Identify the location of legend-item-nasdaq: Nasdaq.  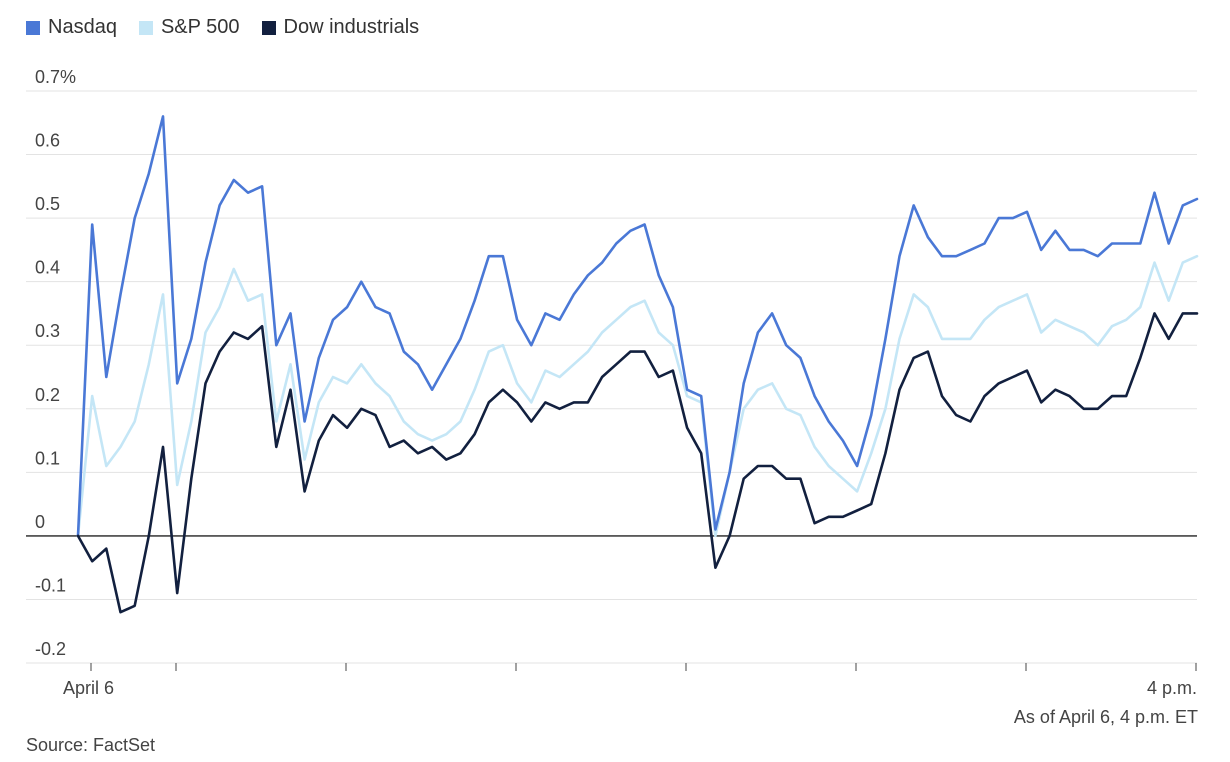
(71, 27).